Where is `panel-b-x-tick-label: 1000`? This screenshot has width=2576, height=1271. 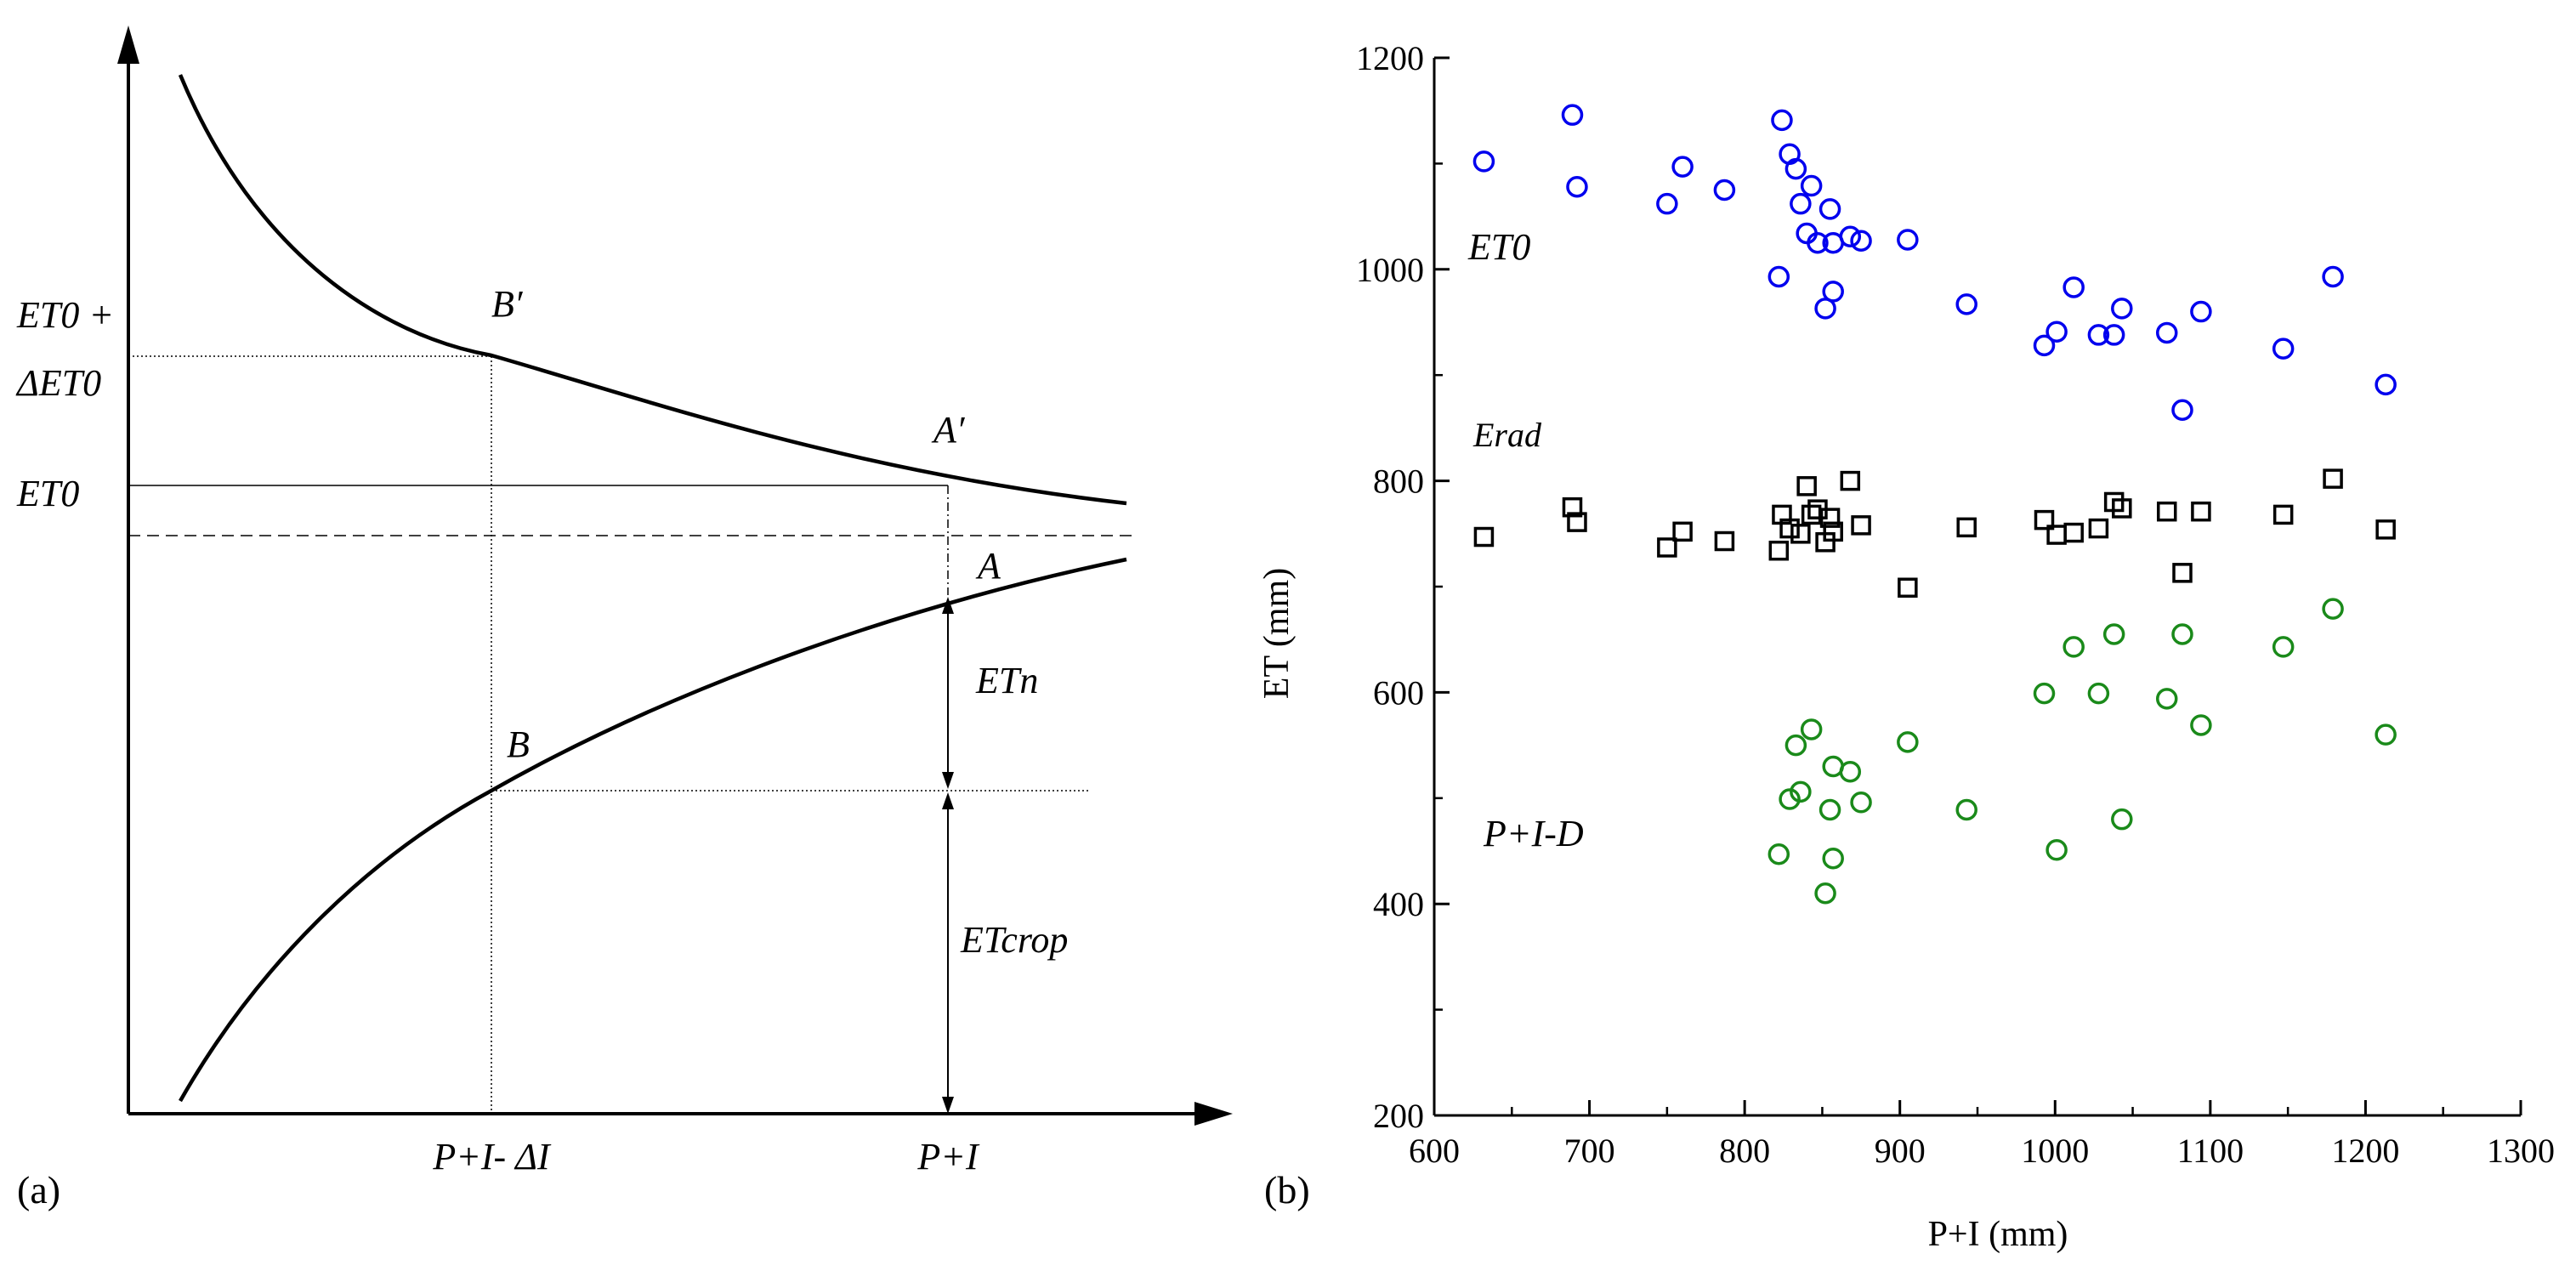
panel-b-x-tick-label: 1000 is located at coordinates (2055, 1151).